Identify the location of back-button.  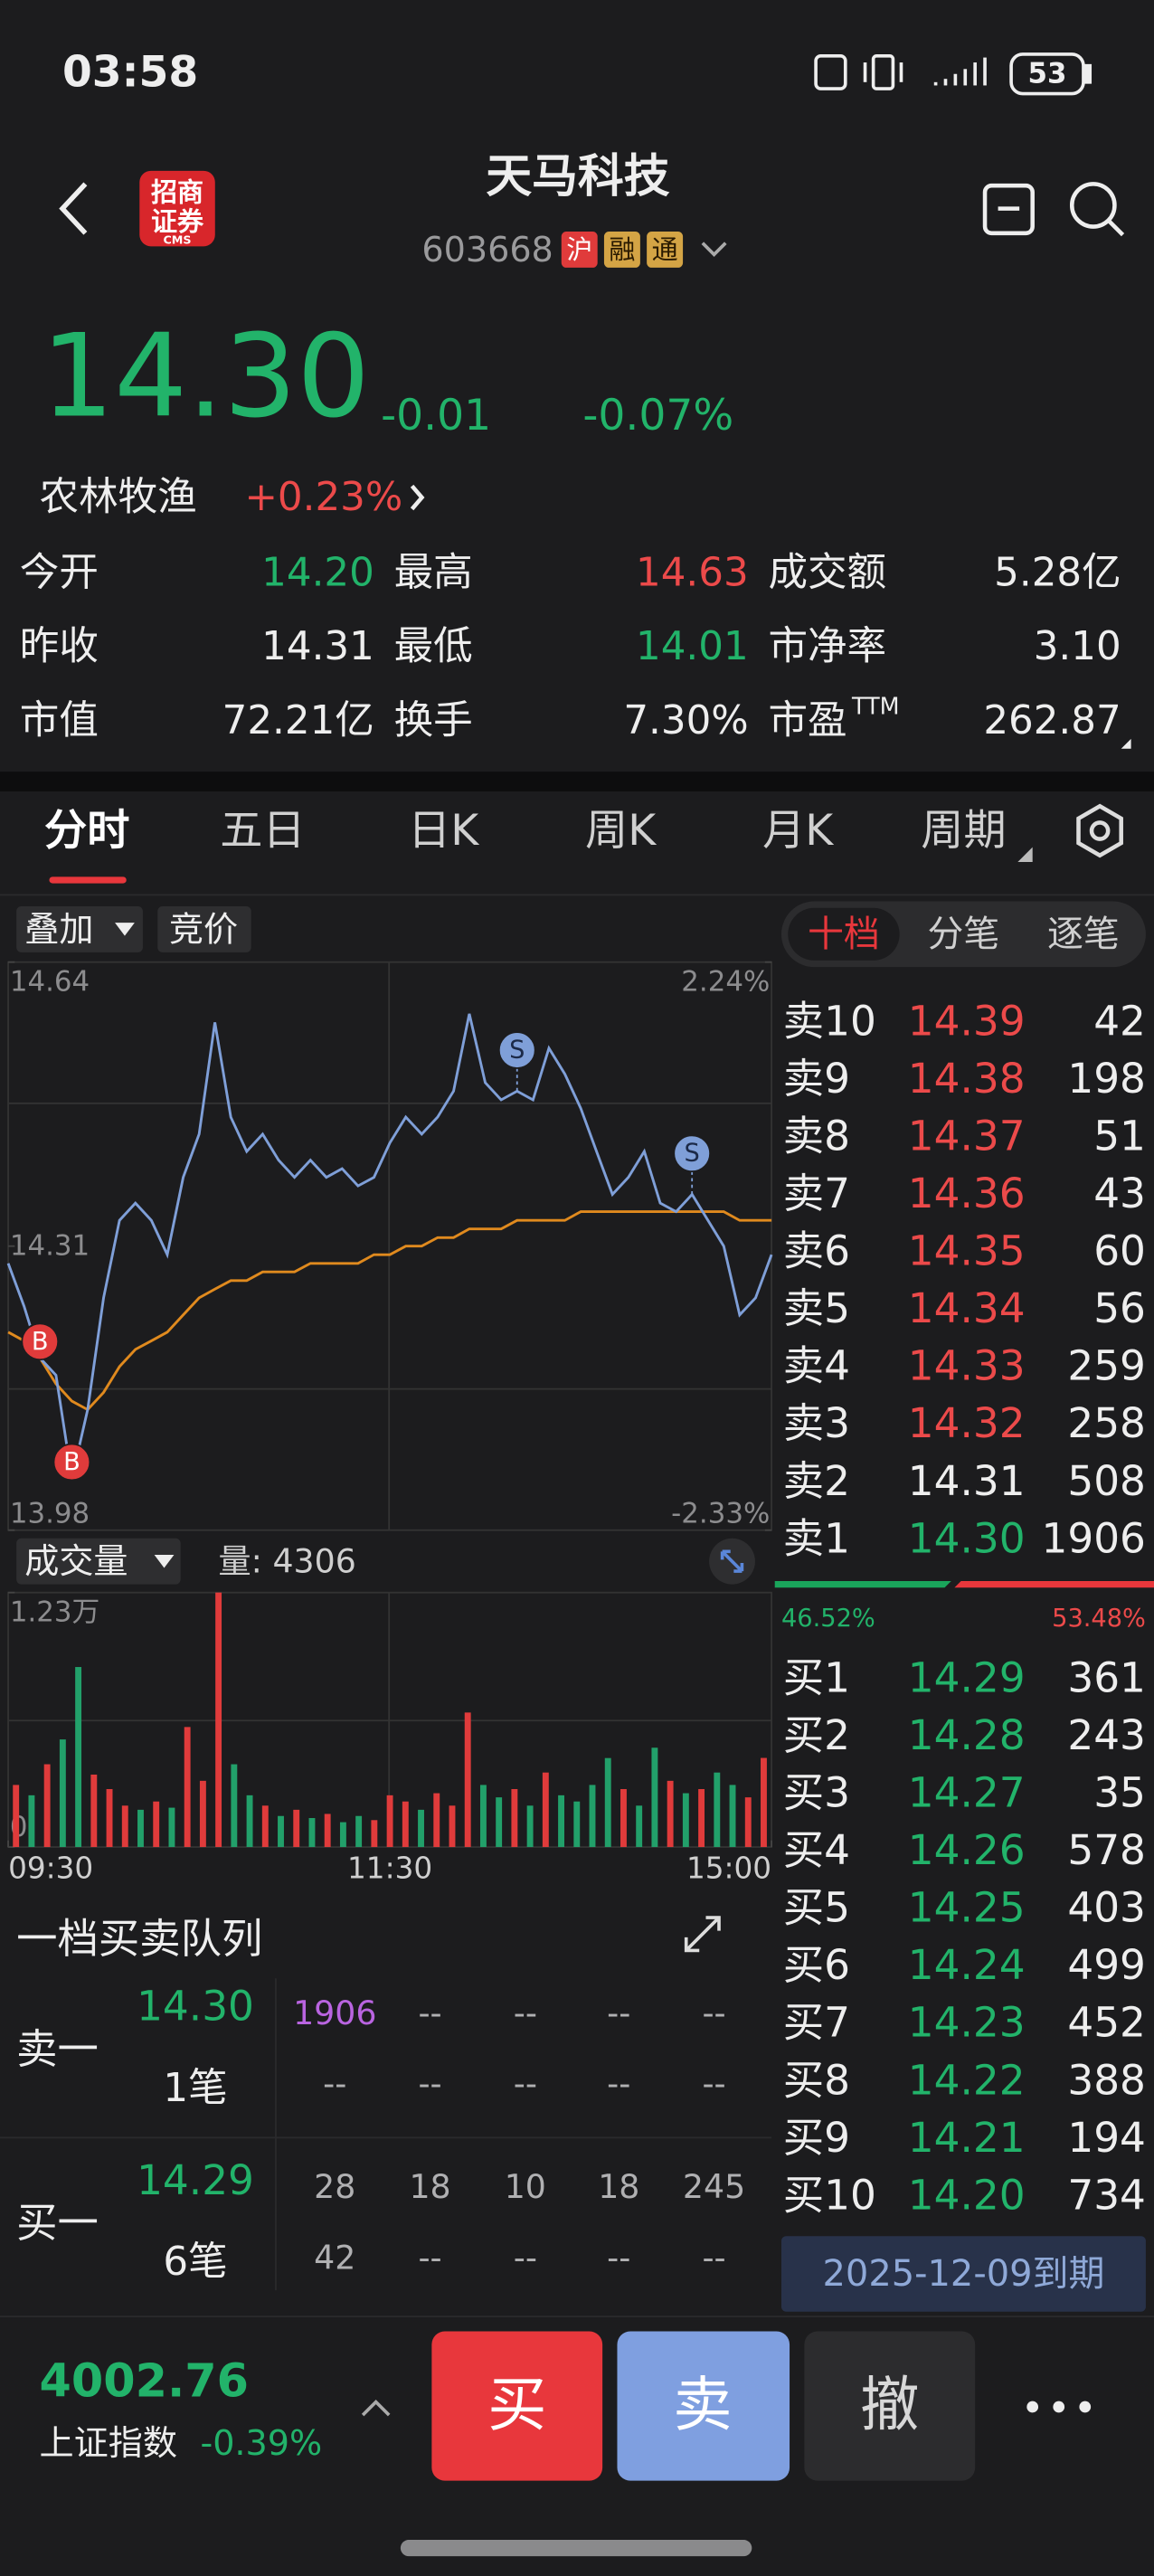
(73, 208).